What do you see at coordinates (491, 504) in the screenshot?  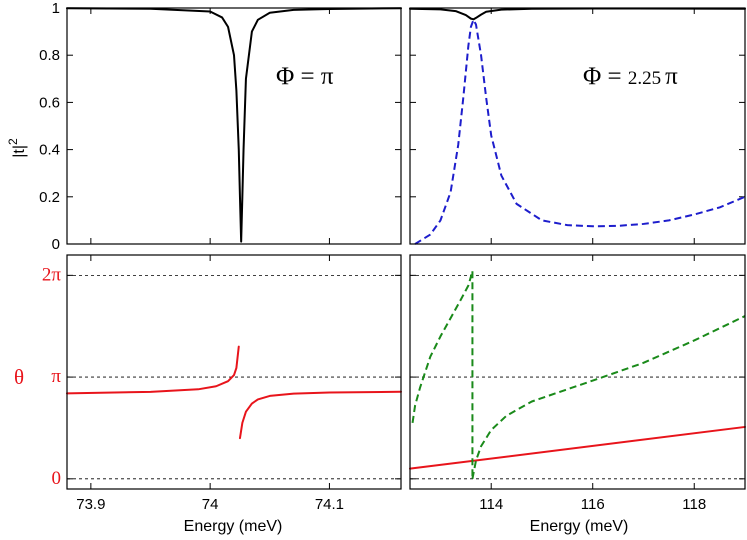 I see `bottom_right-xtick-label-0: 114` at bounding box center [491, 504].